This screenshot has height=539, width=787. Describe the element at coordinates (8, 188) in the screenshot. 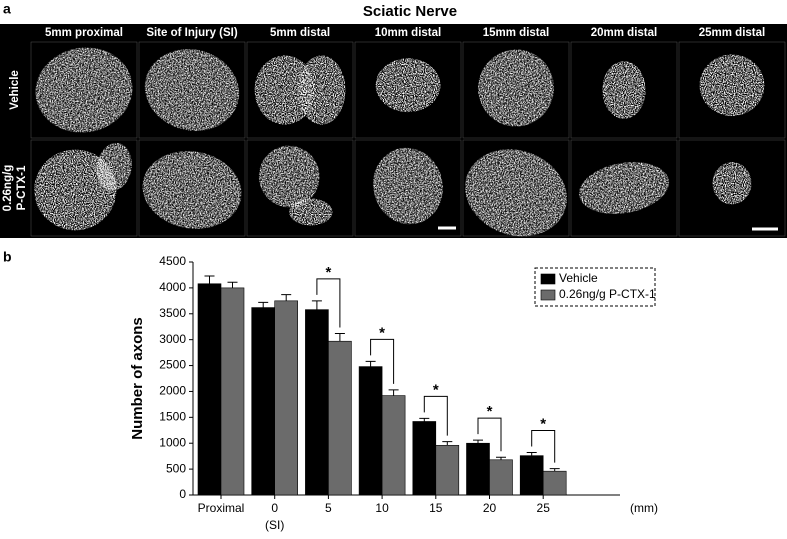

I see `row-label: 0.26ng/g` at that location.